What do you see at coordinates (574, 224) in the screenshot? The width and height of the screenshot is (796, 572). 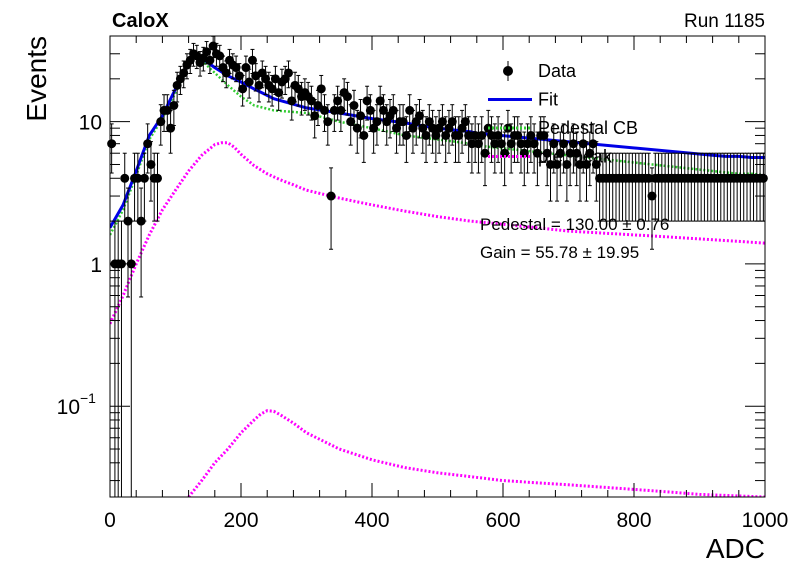 I see `pedestal-annotation: Pedestal = 130.00 ± 0.76` at bounding box center [574, 224].